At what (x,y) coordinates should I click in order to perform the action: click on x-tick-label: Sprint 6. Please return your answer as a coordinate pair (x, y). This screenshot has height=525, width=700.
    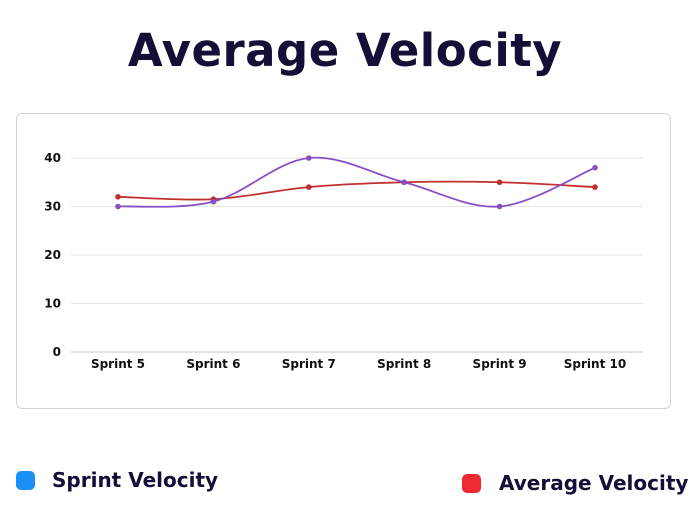
    Looking at the image, I should click on (213, 364).